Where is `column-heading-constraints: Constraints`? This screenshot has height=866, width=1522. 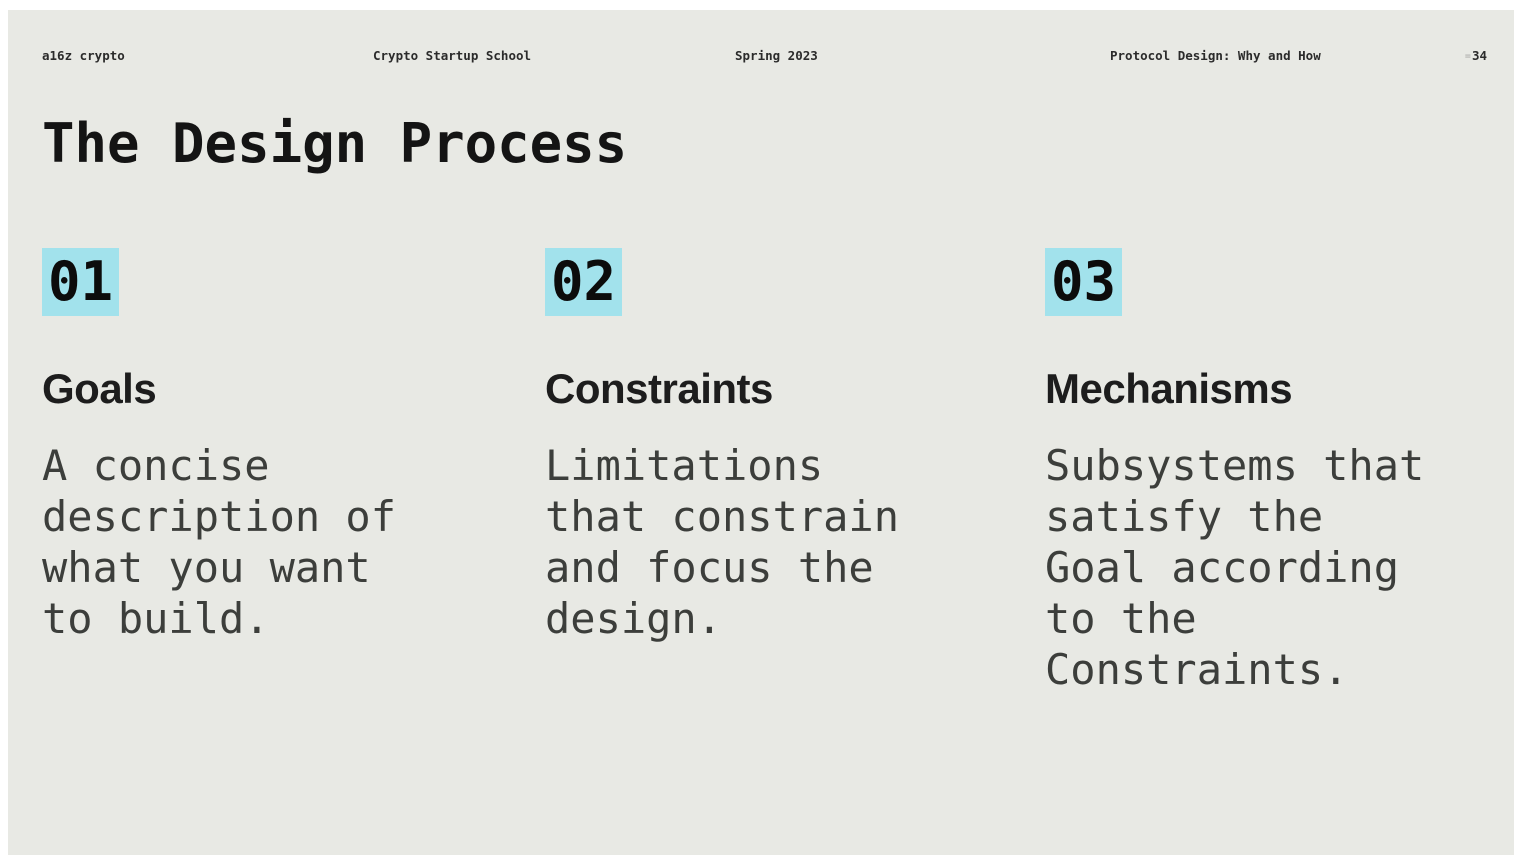
column-heading-constraints: Constraints is located at coordinates (659, 388).